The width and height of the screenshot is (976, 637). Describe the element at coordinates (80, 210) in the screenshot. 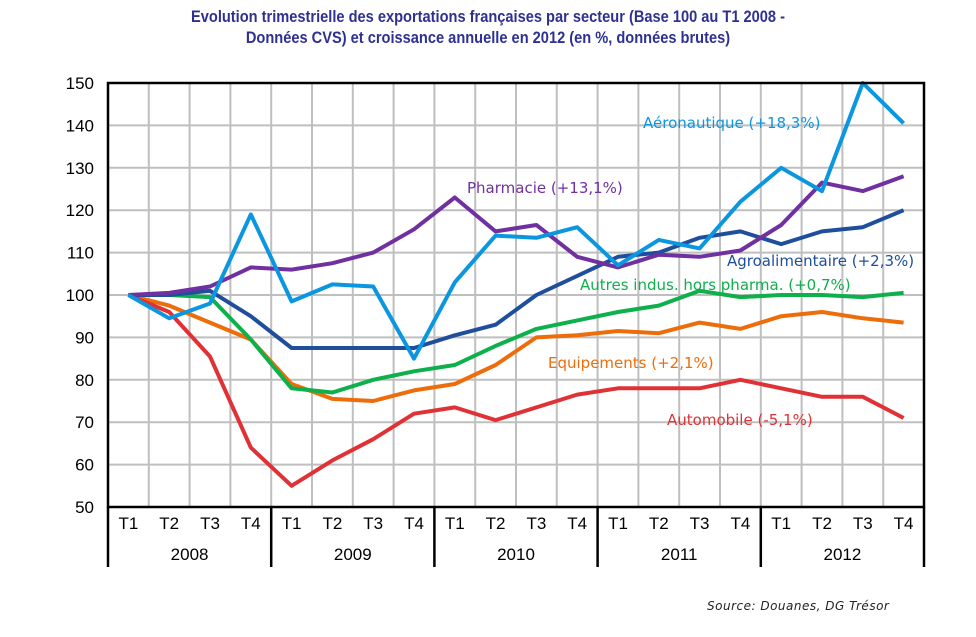

I see `y-tick-label: 120` at that location.